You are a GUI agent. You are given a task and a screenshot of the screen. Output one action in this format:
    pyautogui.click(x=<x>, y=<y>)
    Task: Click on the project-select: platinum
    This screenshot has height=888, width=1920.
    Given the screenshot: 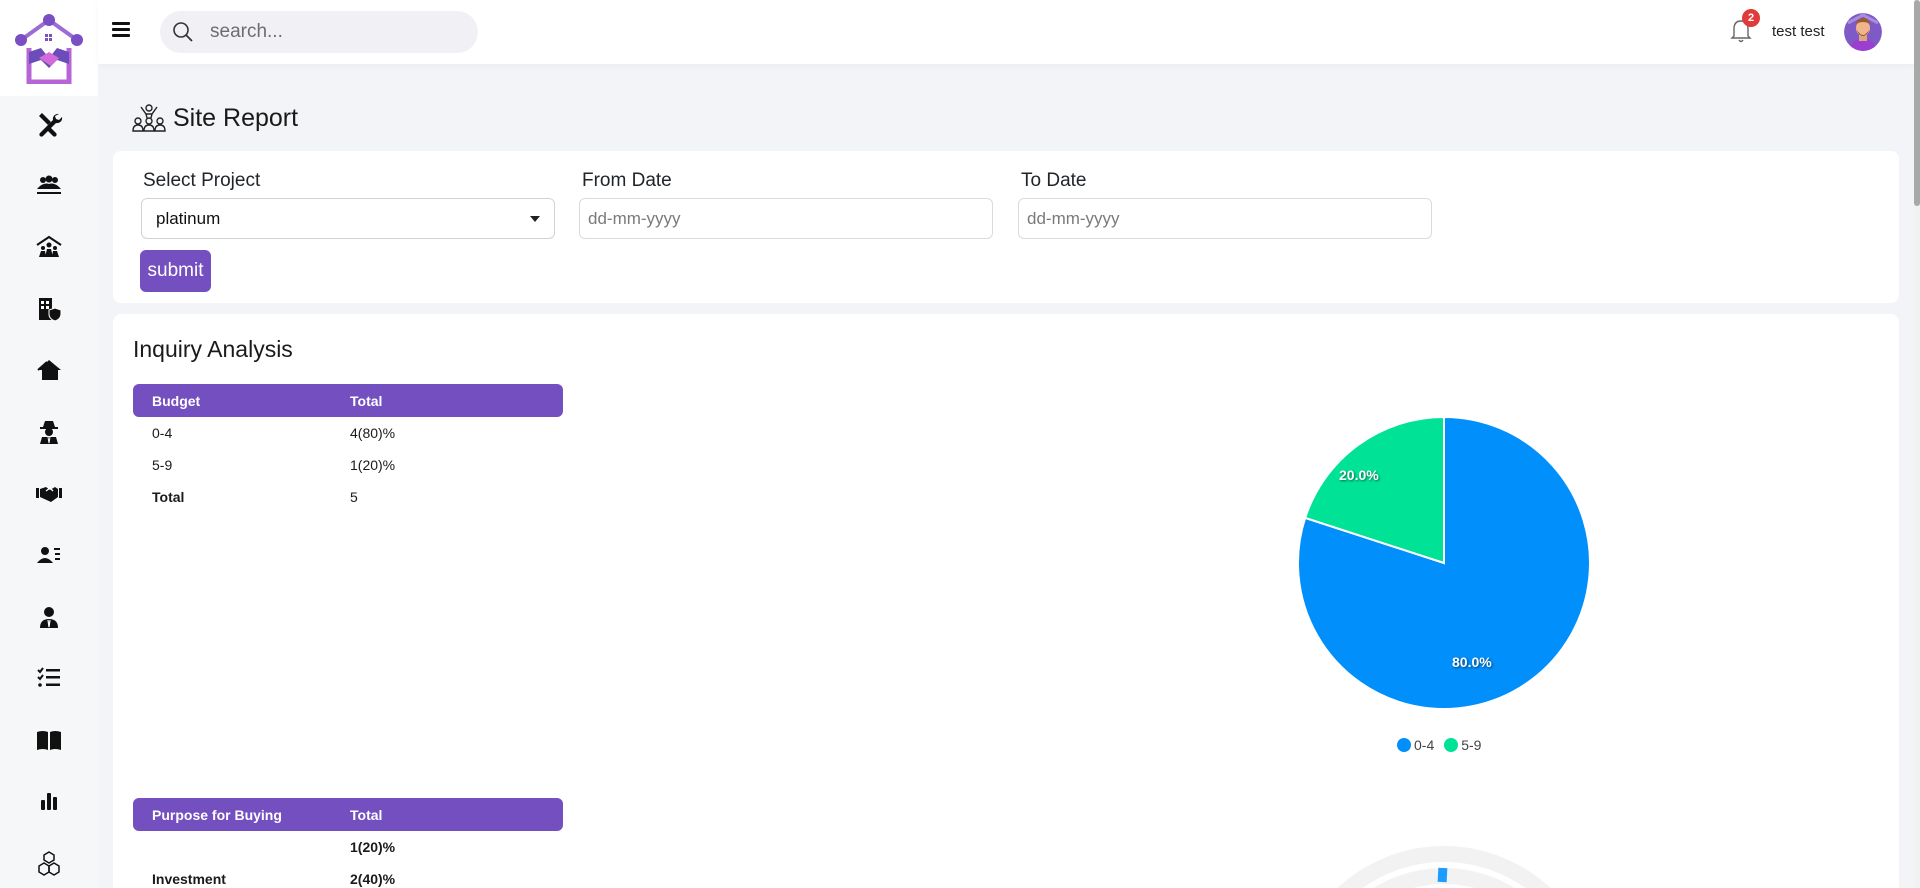 What is the action you would take?
    pyautogui.click(x=348, y=218)
    